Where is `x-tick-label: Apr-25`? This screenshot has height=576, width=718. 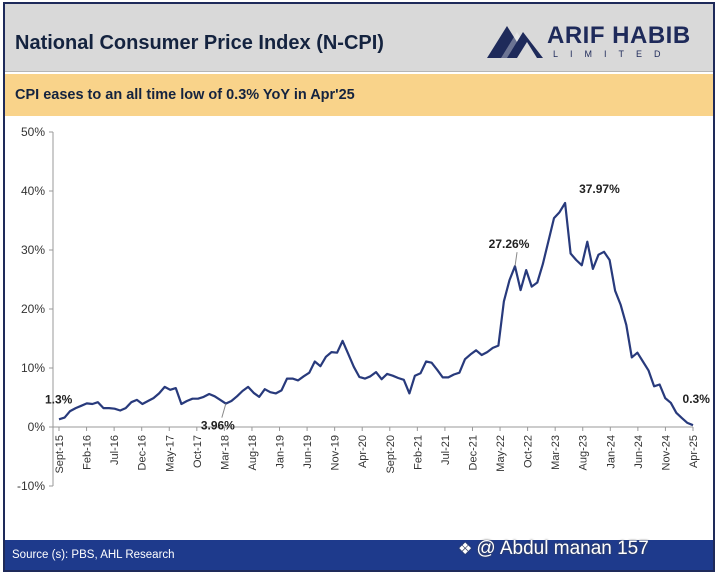 x-tick-label: Apr-25 is located at coordinates (694, 451).